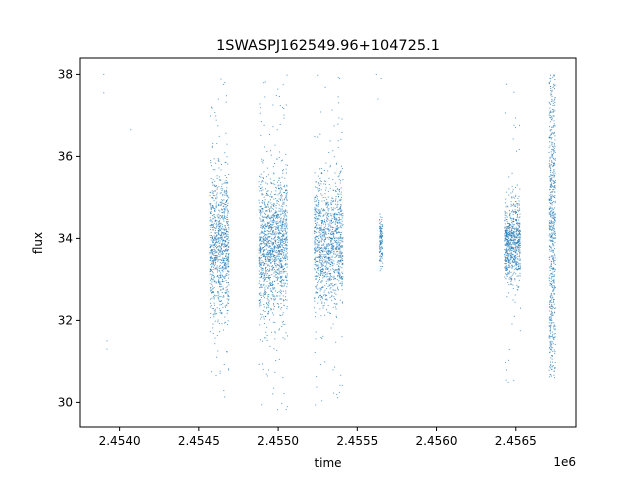 The height and width of the screenshot is (480, 640). I want to click on y-tick-label: 30, so click(65, 402).